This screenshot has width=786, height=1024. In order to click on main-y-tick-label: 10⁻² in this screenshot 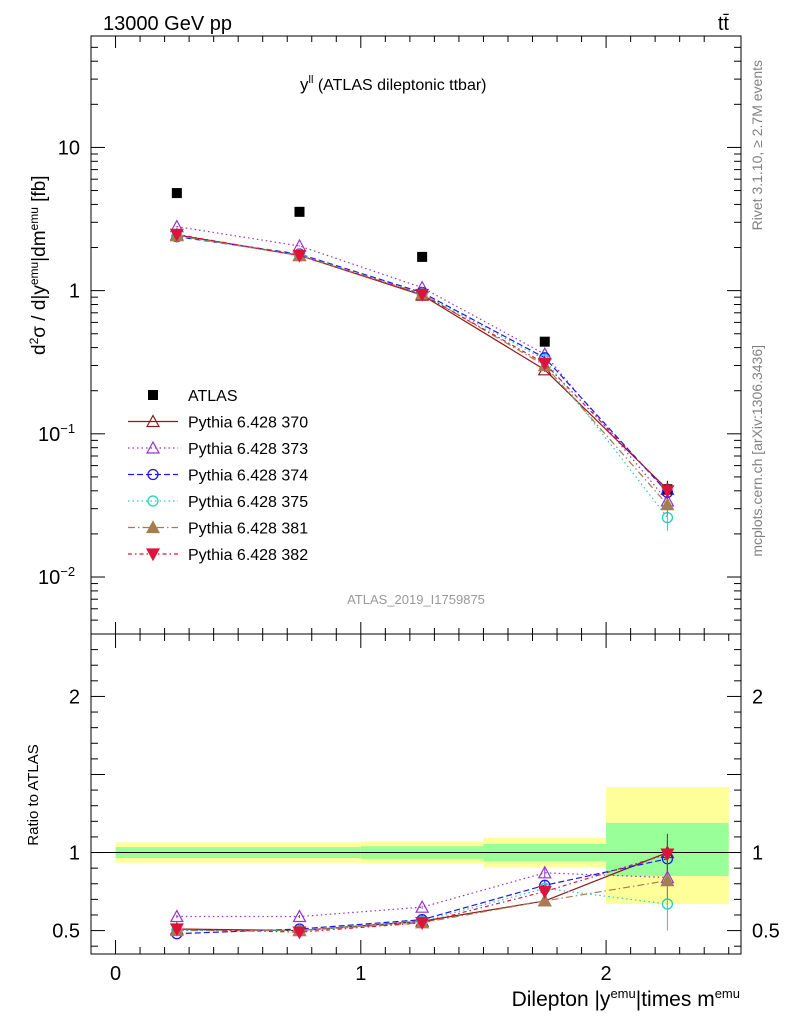, I will do `click(56, 576)`.